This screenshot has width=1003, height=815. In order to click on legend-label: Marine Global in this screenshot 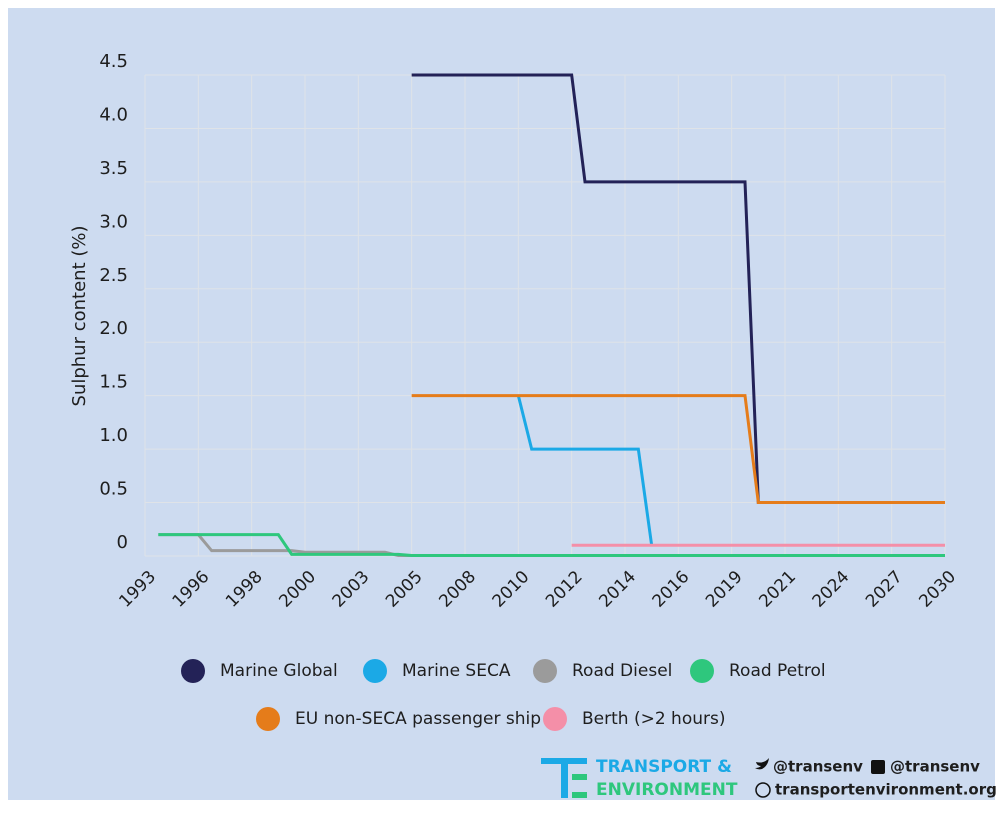, I will do `click(279, 671)`.